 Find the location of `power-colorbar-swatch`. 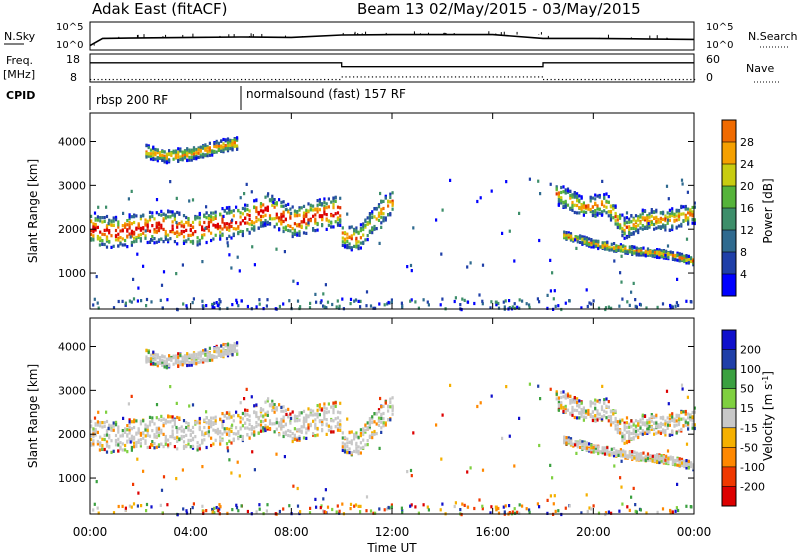

power-colorbar-swatch is located at coordinates (729, 219).